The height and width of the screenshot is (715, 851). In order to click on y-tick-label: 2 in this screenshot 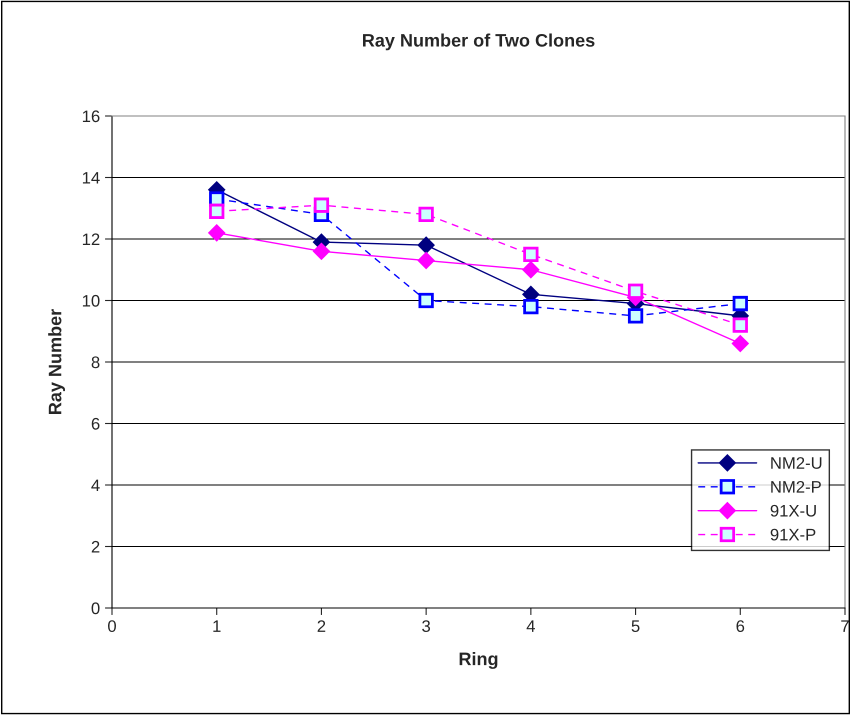, I will do `click(96, 546)`.